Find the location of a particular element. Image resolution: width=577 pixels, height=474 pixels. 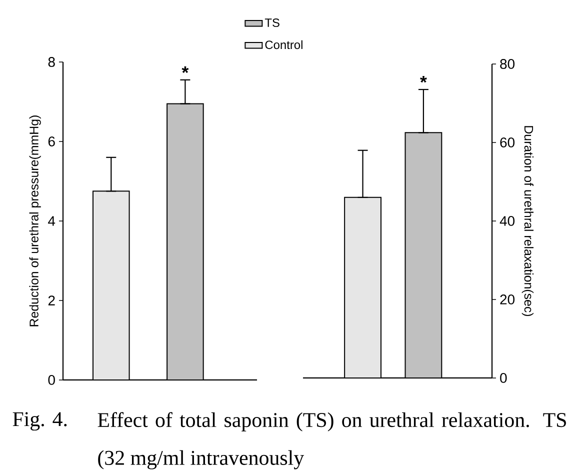

text: Effect of total saponin (TS) on urethral relaxation. TS (32 mg/ml intravenously is located at coordinates (332, 441).